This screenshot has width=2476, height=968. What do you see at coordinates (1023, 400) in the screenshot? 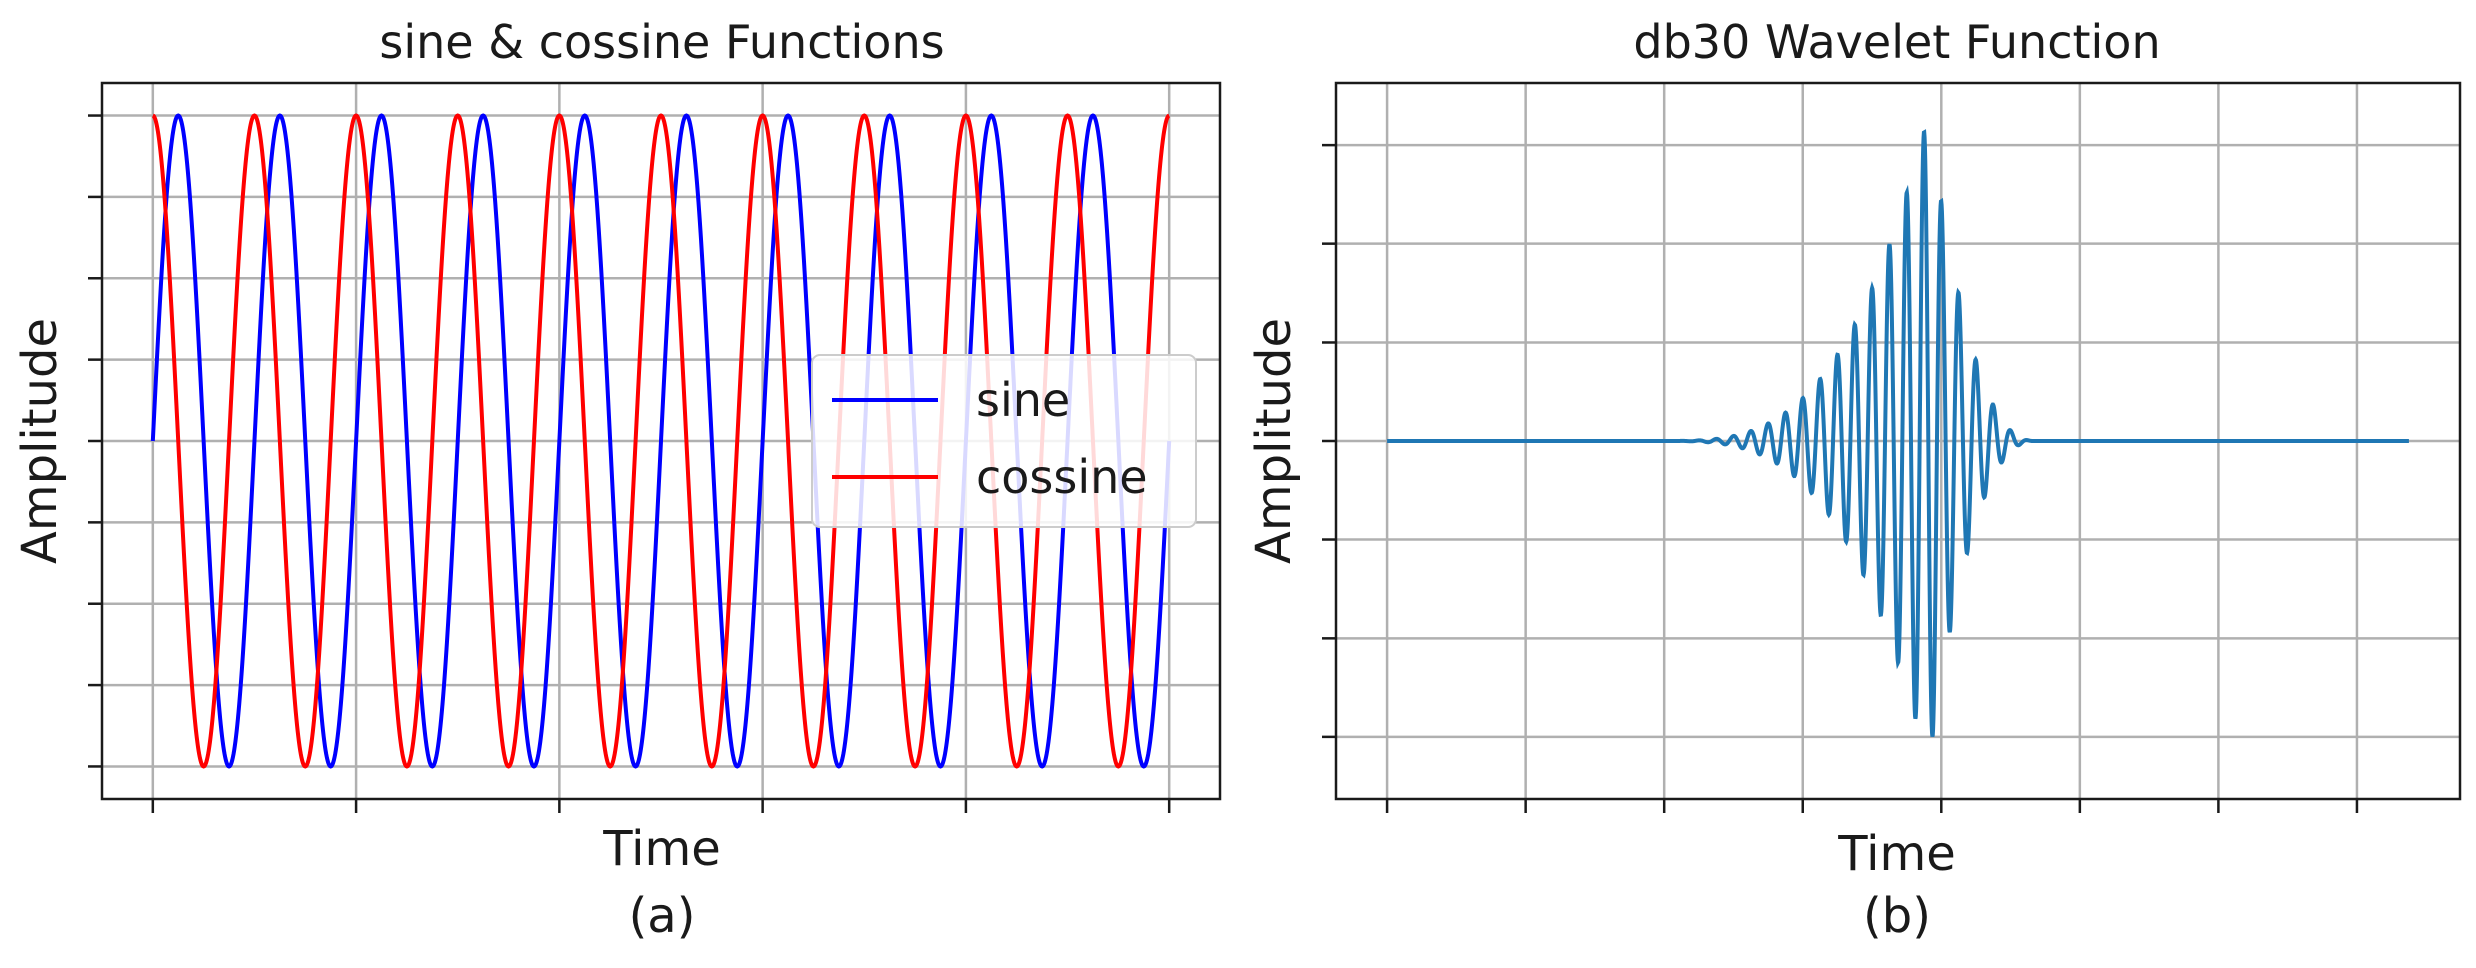
I see `legend-label-sine: sine` at bounding box center [1023, 400].